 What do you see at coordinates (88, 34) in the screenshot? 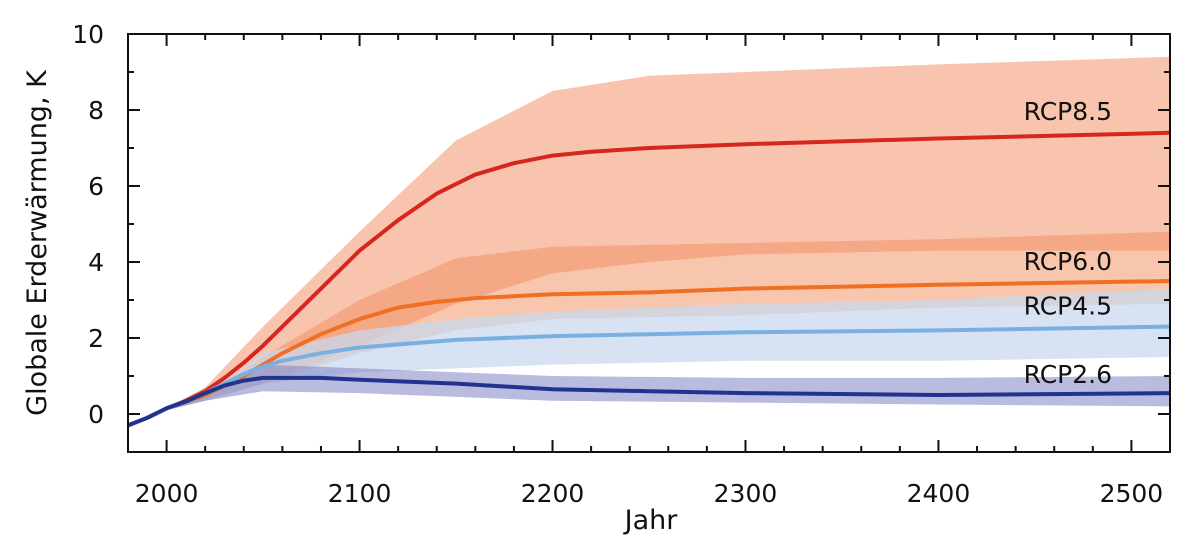
I see `y-tick-label: 10` at bounding box center [88, 34].